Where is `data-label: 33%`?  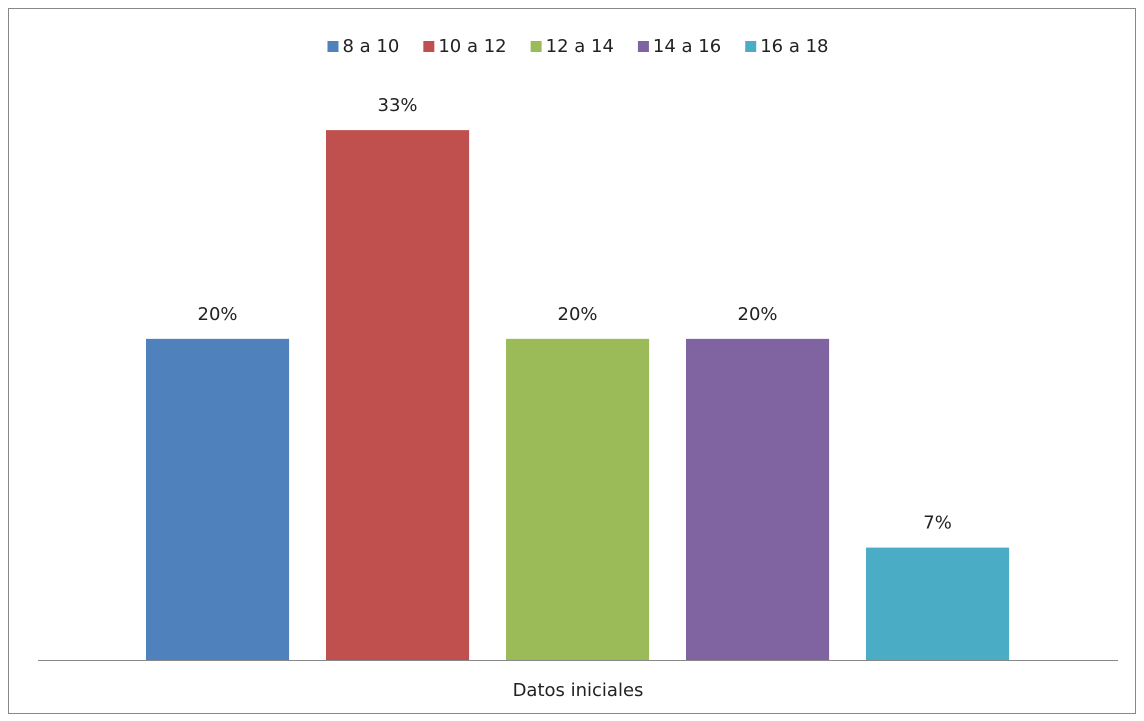 data-label: 33% is located at coordinates (398, 105).